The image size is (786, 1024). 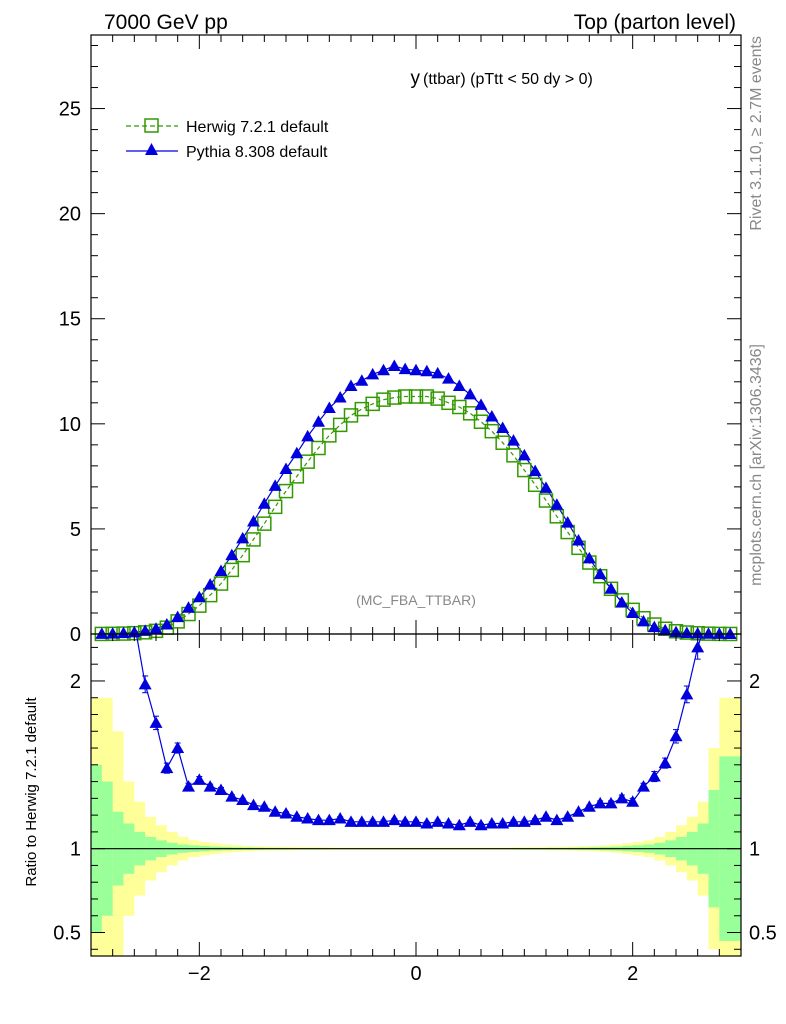 I want to click on ratio-y-tick-label-left: 0.5, so click(x=67, y=934).